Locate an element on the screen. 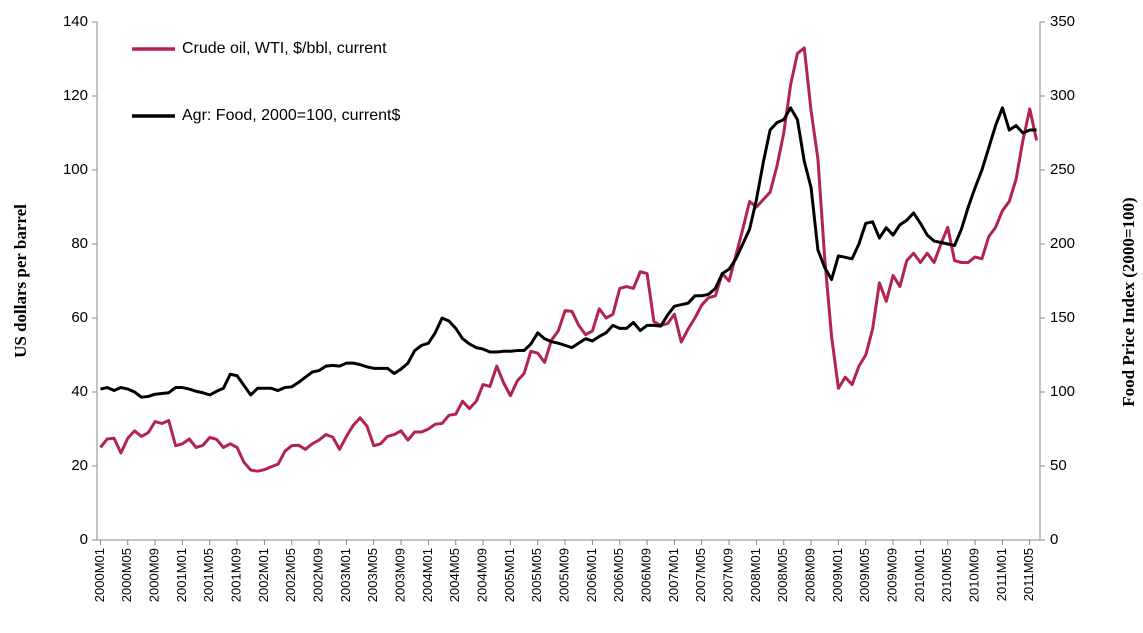 Image resolution: width=1143 pixels, height=633 pixels. x-tick-label: 2006M01 is located at coordinates (591, 575).